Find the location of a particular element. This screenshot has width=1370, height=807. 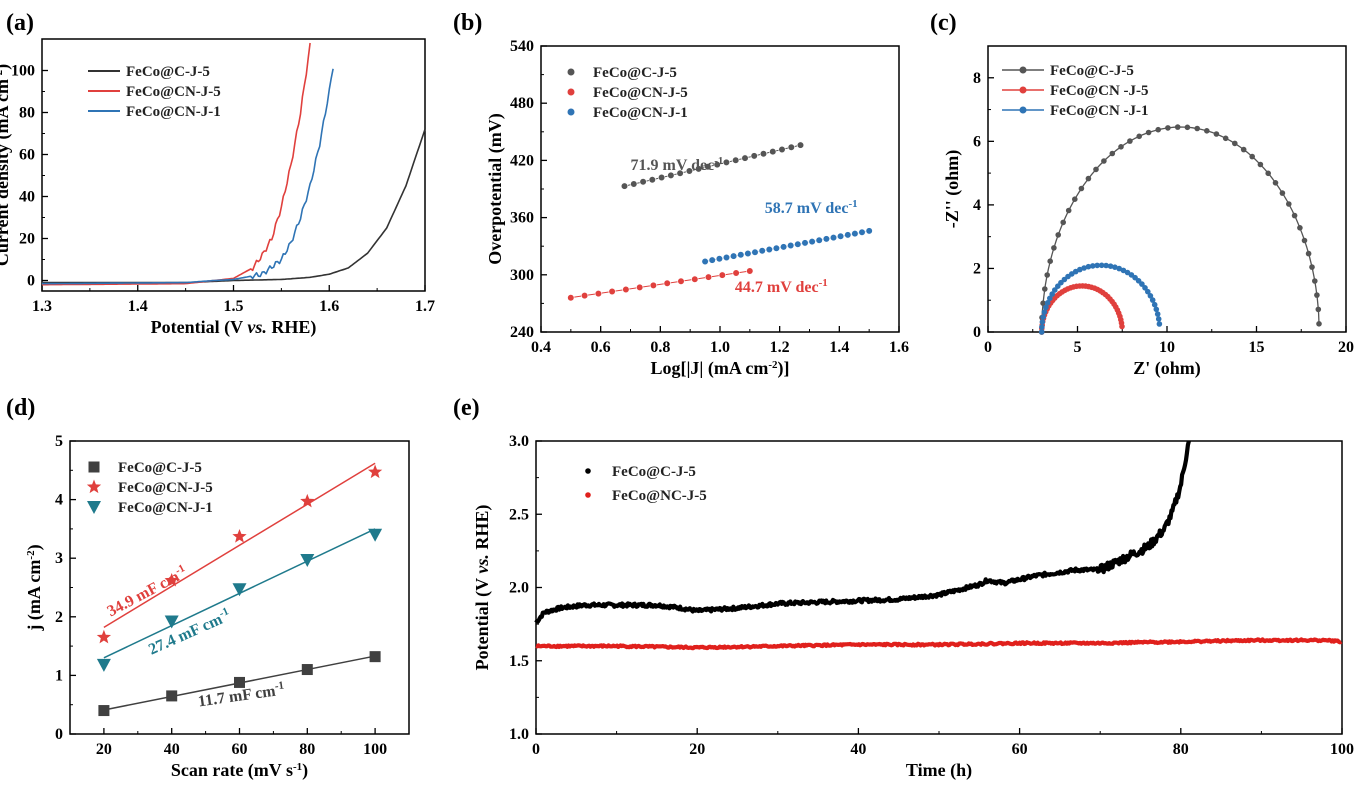

legend-label: FeCo@NC-J-5 is located at coordinates (659, 496).